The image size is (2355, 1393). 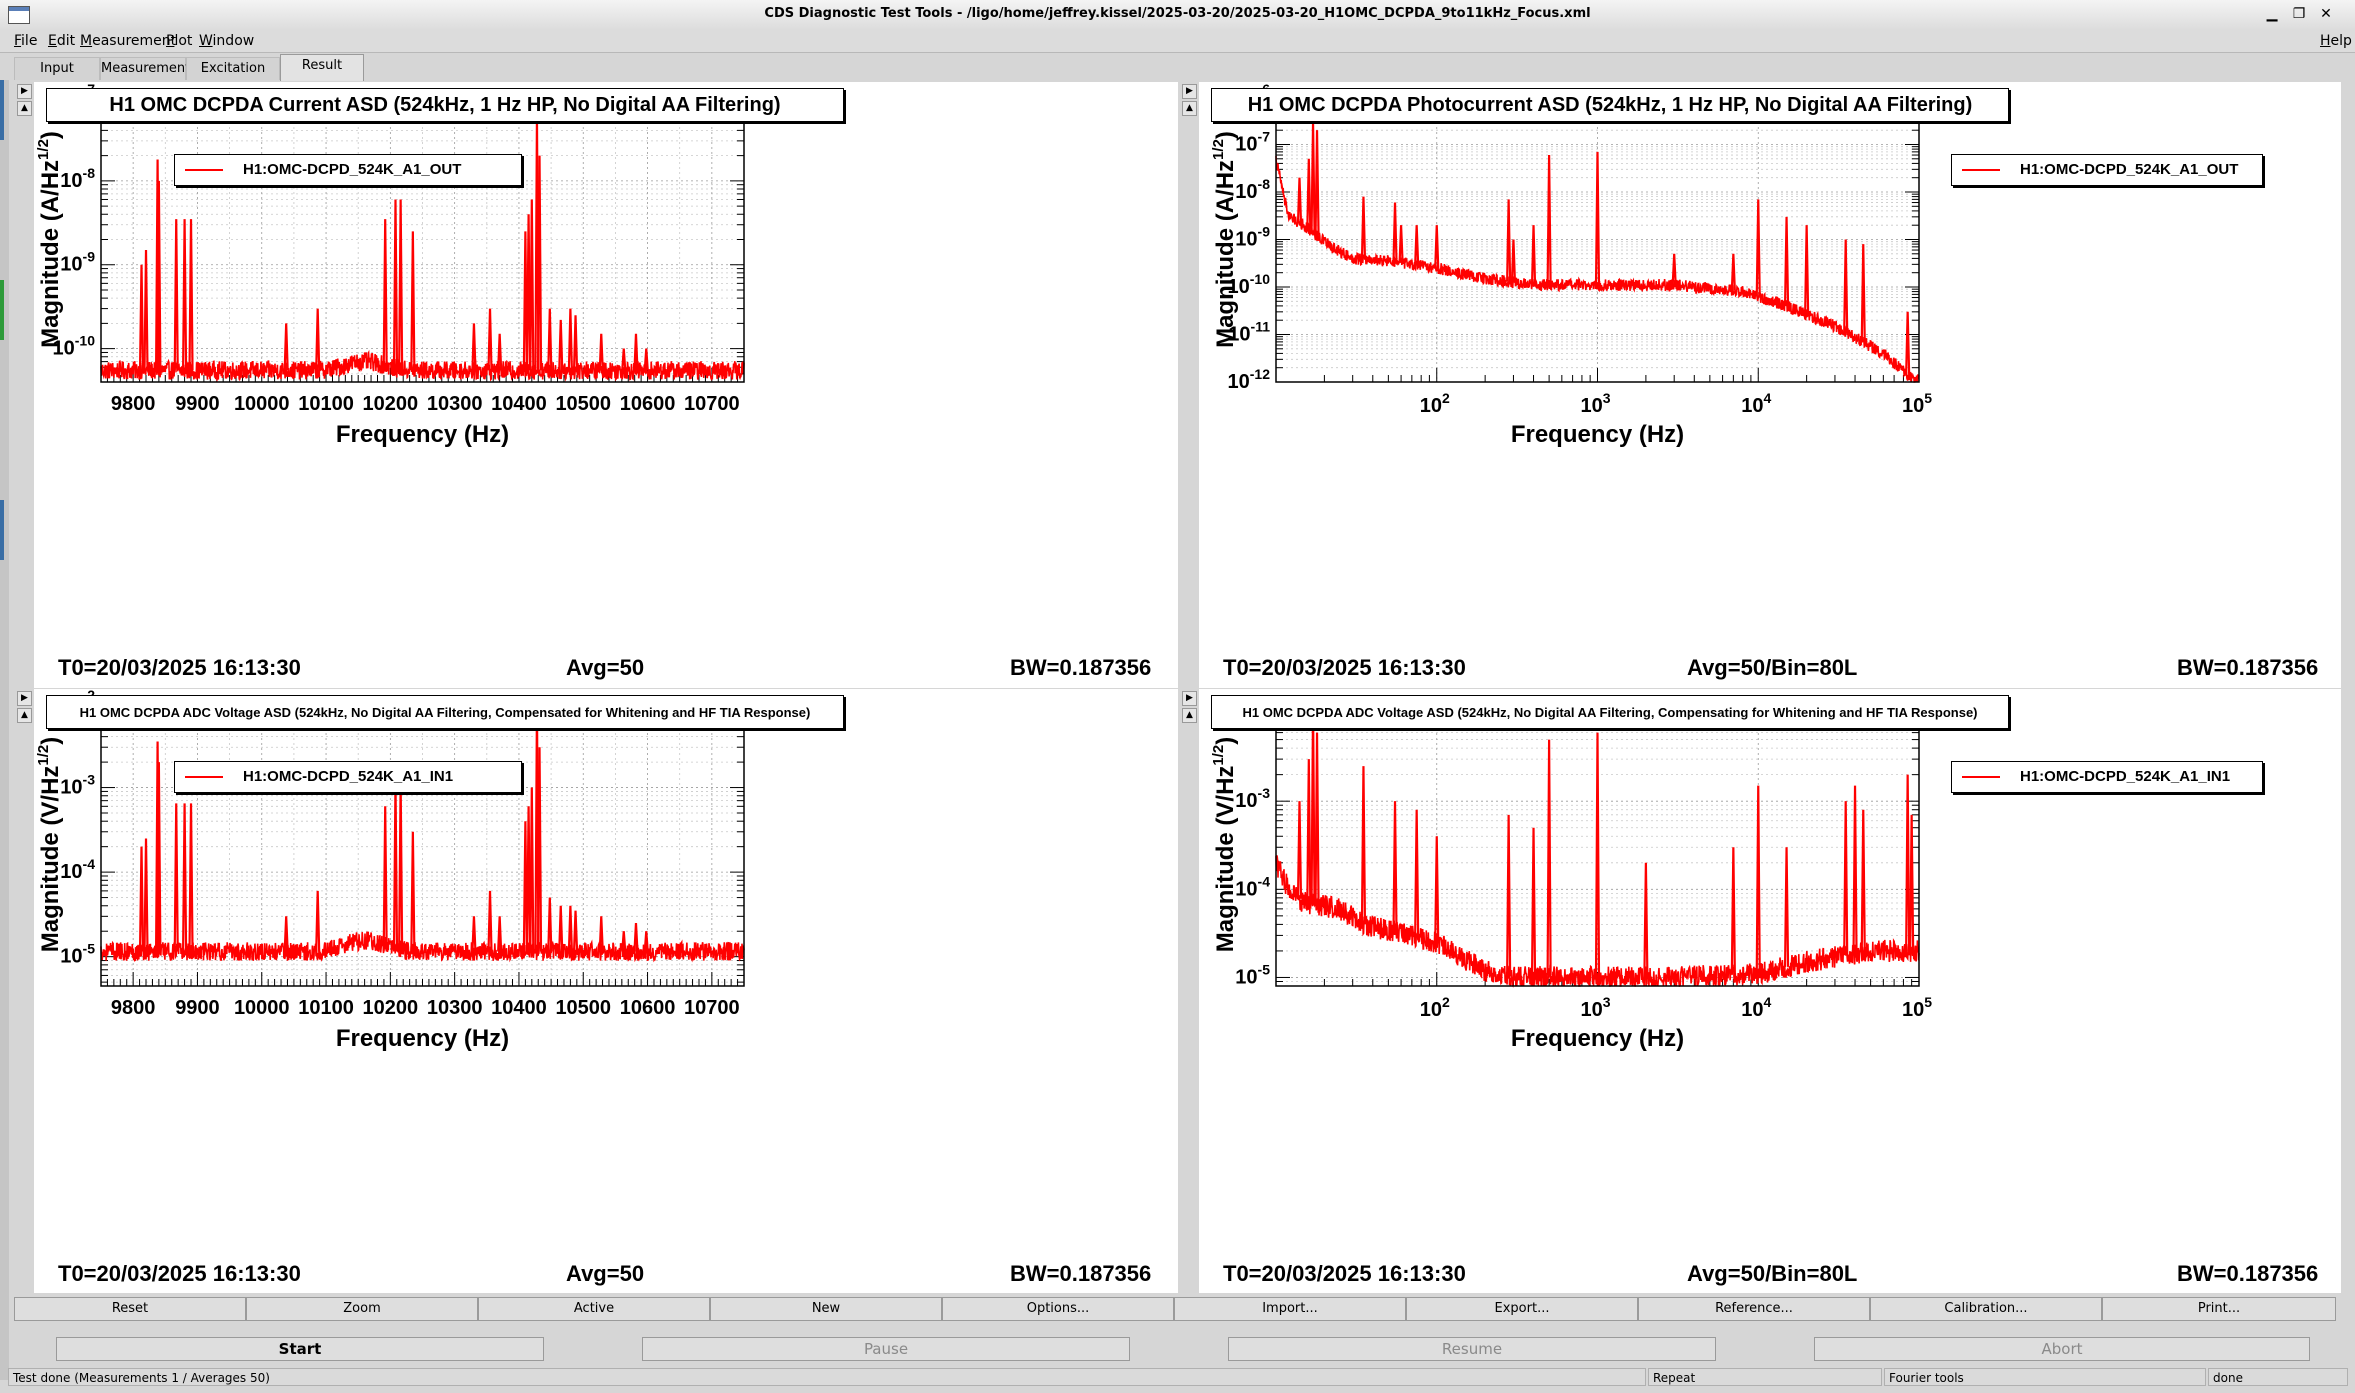 I want to click on trace-line, so click(x=422, y=366).